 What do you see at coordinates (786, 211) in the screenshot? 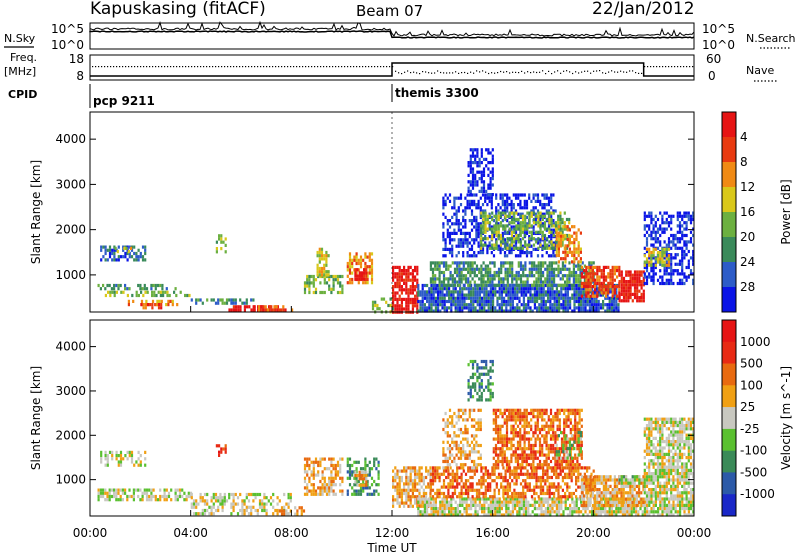
I see `colorbar-label: Power [dB]` at bounding box center [786, 211].